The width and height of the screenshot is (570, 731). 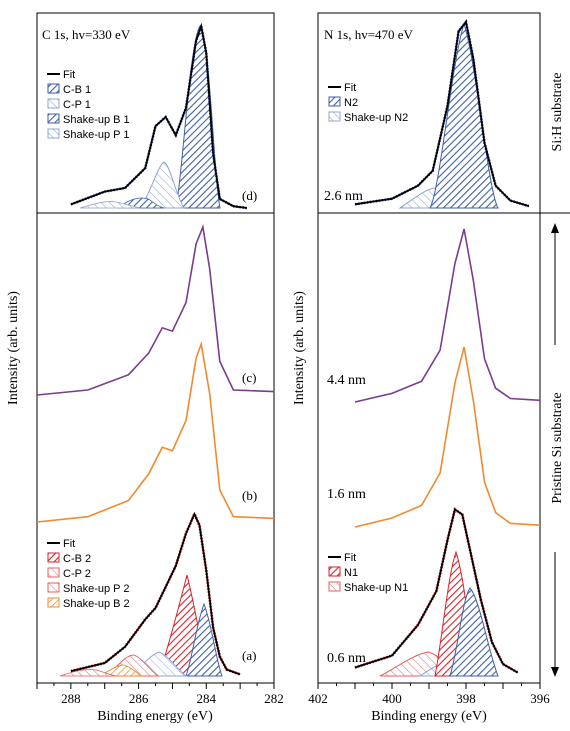 I want to click on n1s-bottom-fit-line, so click(x=436, y=590).